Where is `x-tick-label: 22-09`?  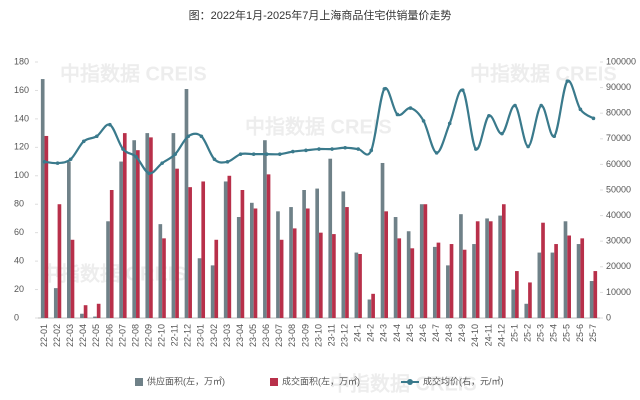 x-tick-label: 22-09 is located at coordinates (148, 335).